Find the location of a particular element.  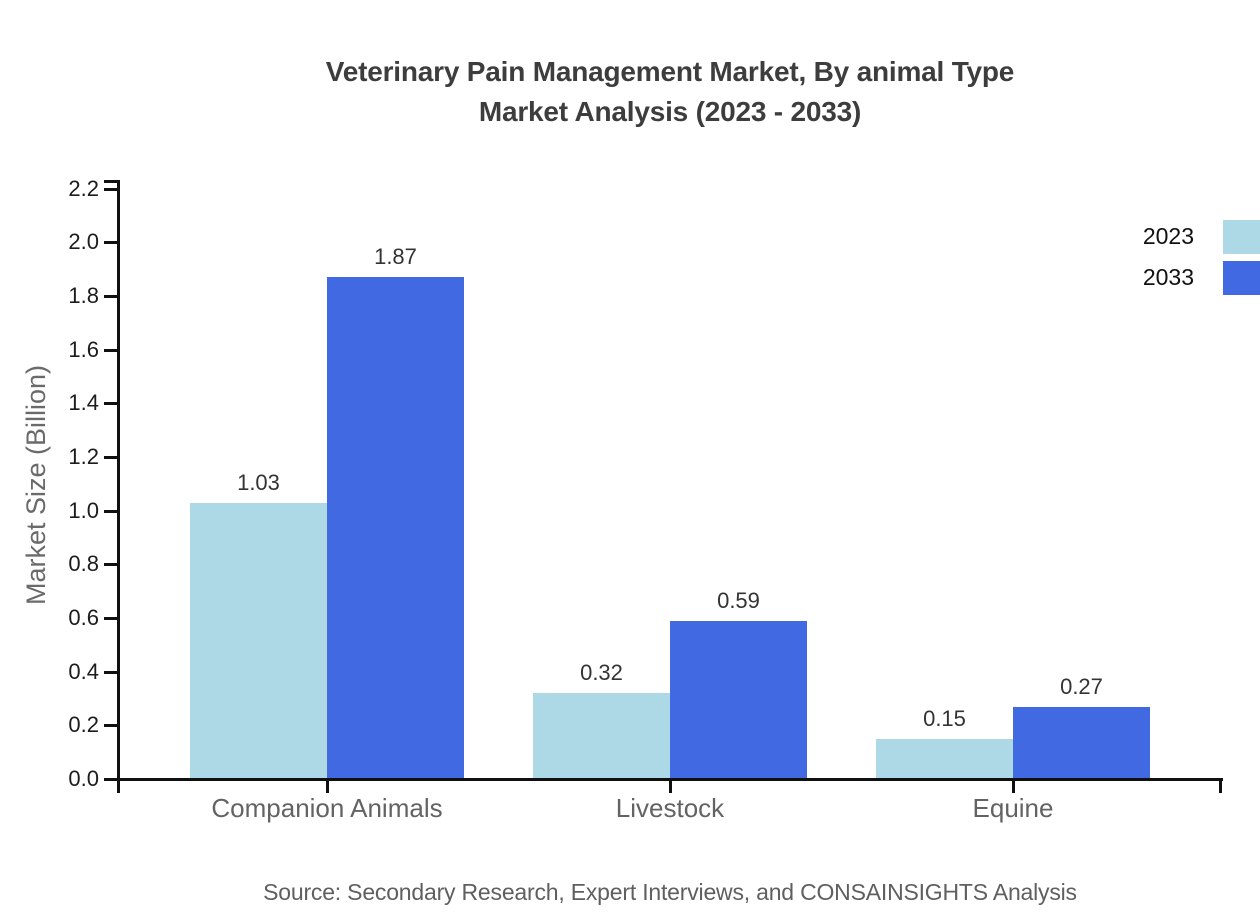

y-axis-line is located at coordinates (118, 486).